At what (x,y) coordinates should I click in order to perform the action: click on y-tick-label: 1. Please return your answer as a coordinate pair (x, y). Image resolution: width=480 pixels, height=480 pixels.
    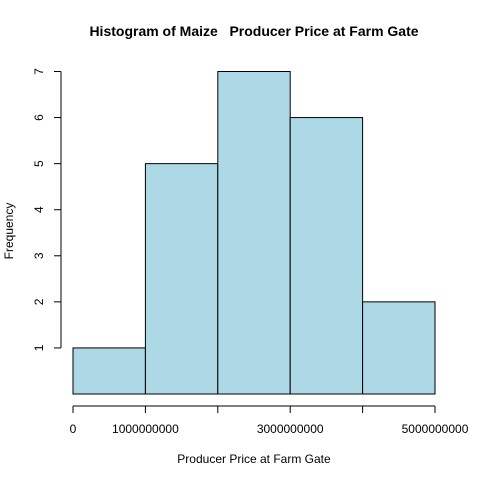
    Looking at the image, I should click on (39, 347).